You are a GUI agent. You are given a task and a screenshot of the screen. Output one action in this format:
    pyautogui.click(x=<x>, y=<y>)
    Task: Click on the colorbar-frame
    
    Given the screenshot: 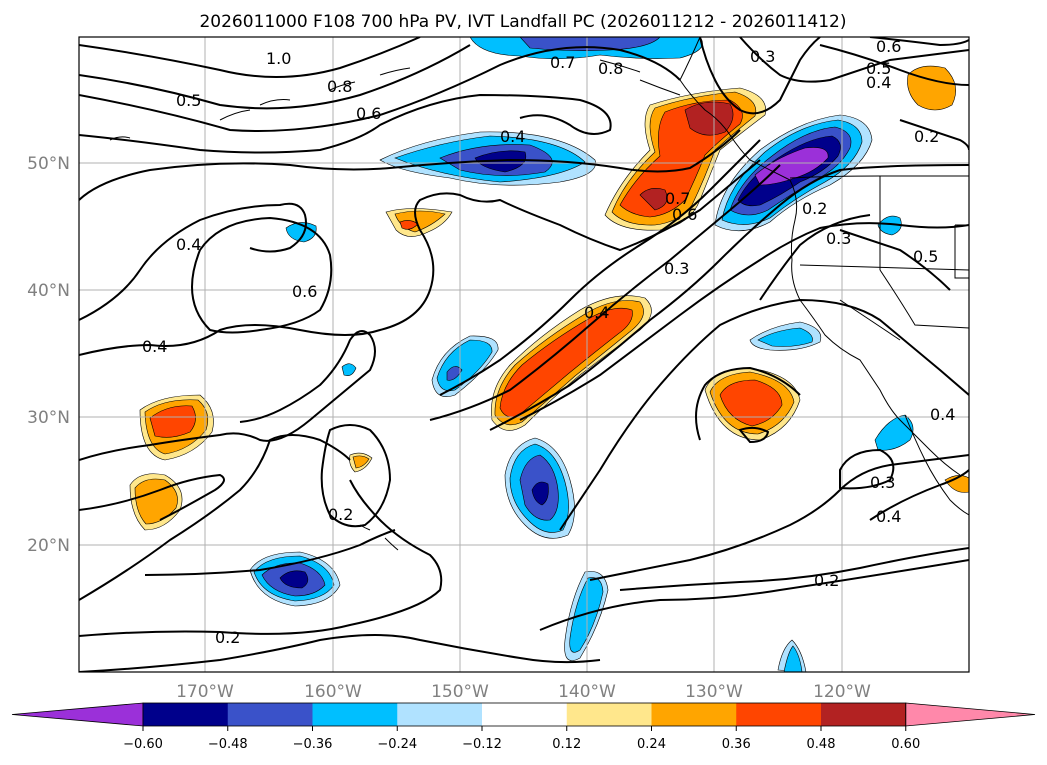 What is the action you would take?
    pyautogui.click(x=524, y=714)
    